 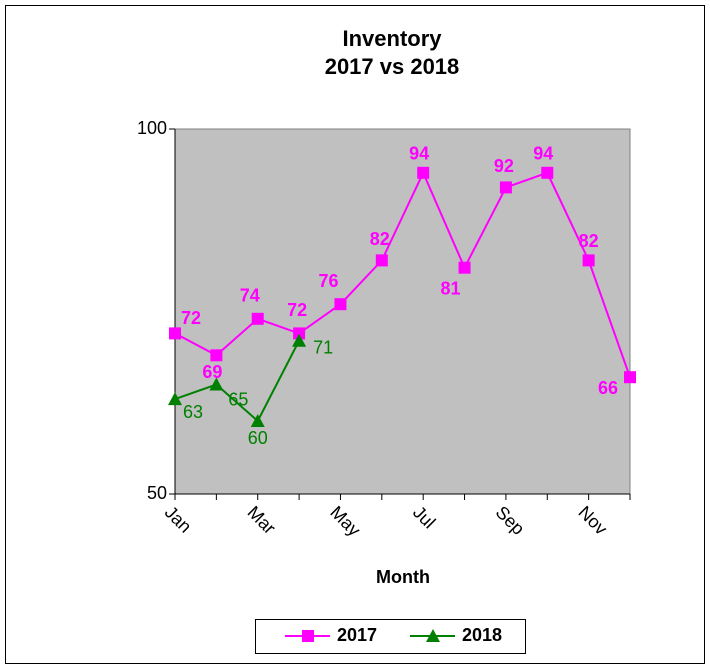 What do you see at coordinates (504, 166) in the screenshot?
I see `data-label: 92` at bounding box center [504, 166].